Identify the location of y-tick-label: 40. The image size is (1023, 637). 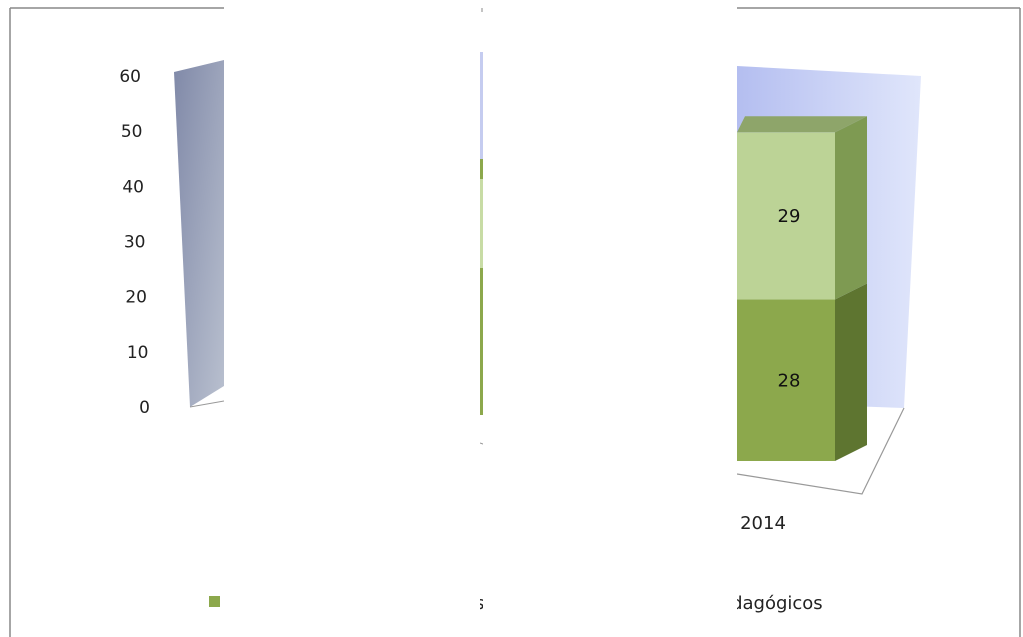
(133, 187).